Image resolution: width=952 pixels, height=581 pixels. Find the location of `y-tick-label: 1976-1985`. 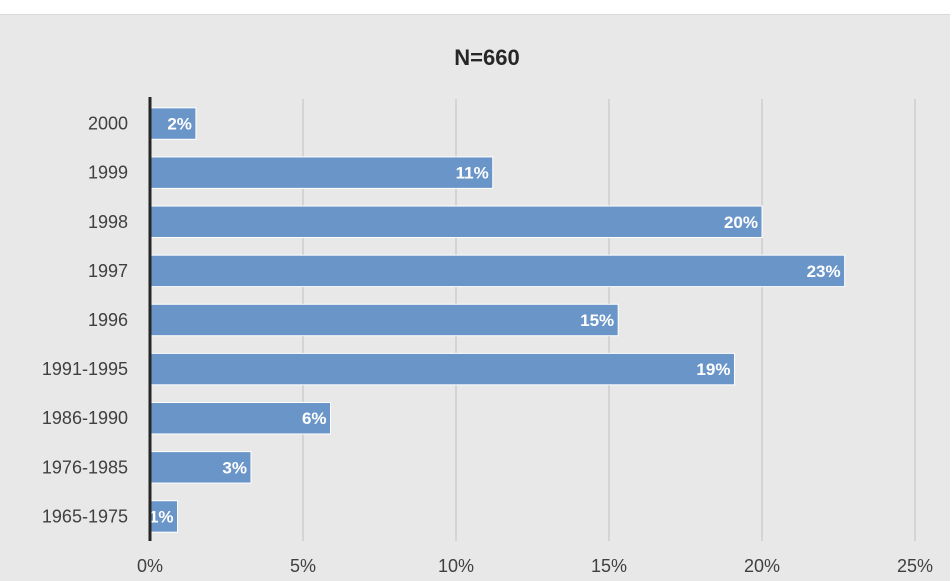

y-tick-label: 1976-1985 is located at coordinates (85, 467).